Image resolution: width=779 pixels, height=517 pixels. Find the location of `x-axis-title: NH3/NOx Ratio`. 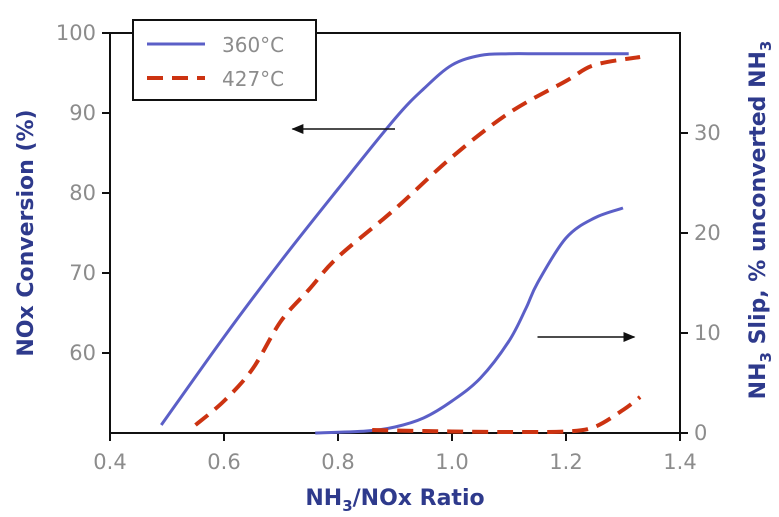

x-axis-title: NH3/NOx Ratio is located at coordinates (394, 500).